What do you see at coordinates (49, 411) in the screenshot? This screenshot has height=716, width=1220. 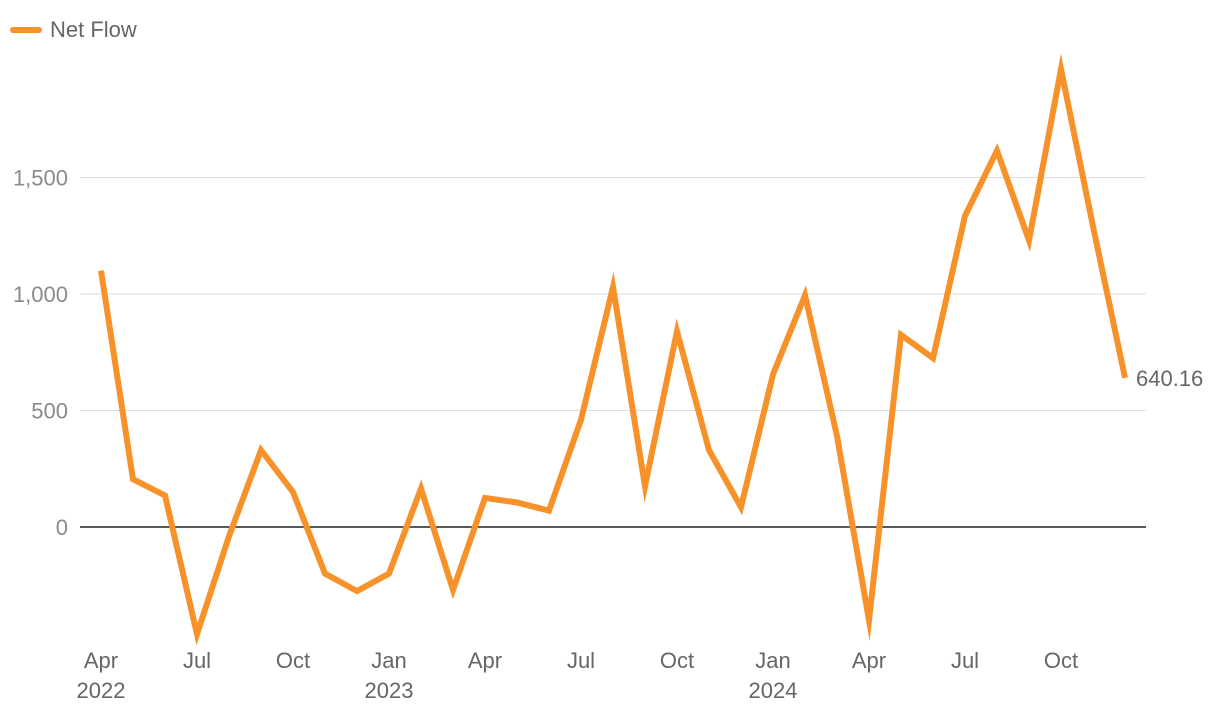 I see `y-tick-label-500: 500` at bounding box center [49, 411].